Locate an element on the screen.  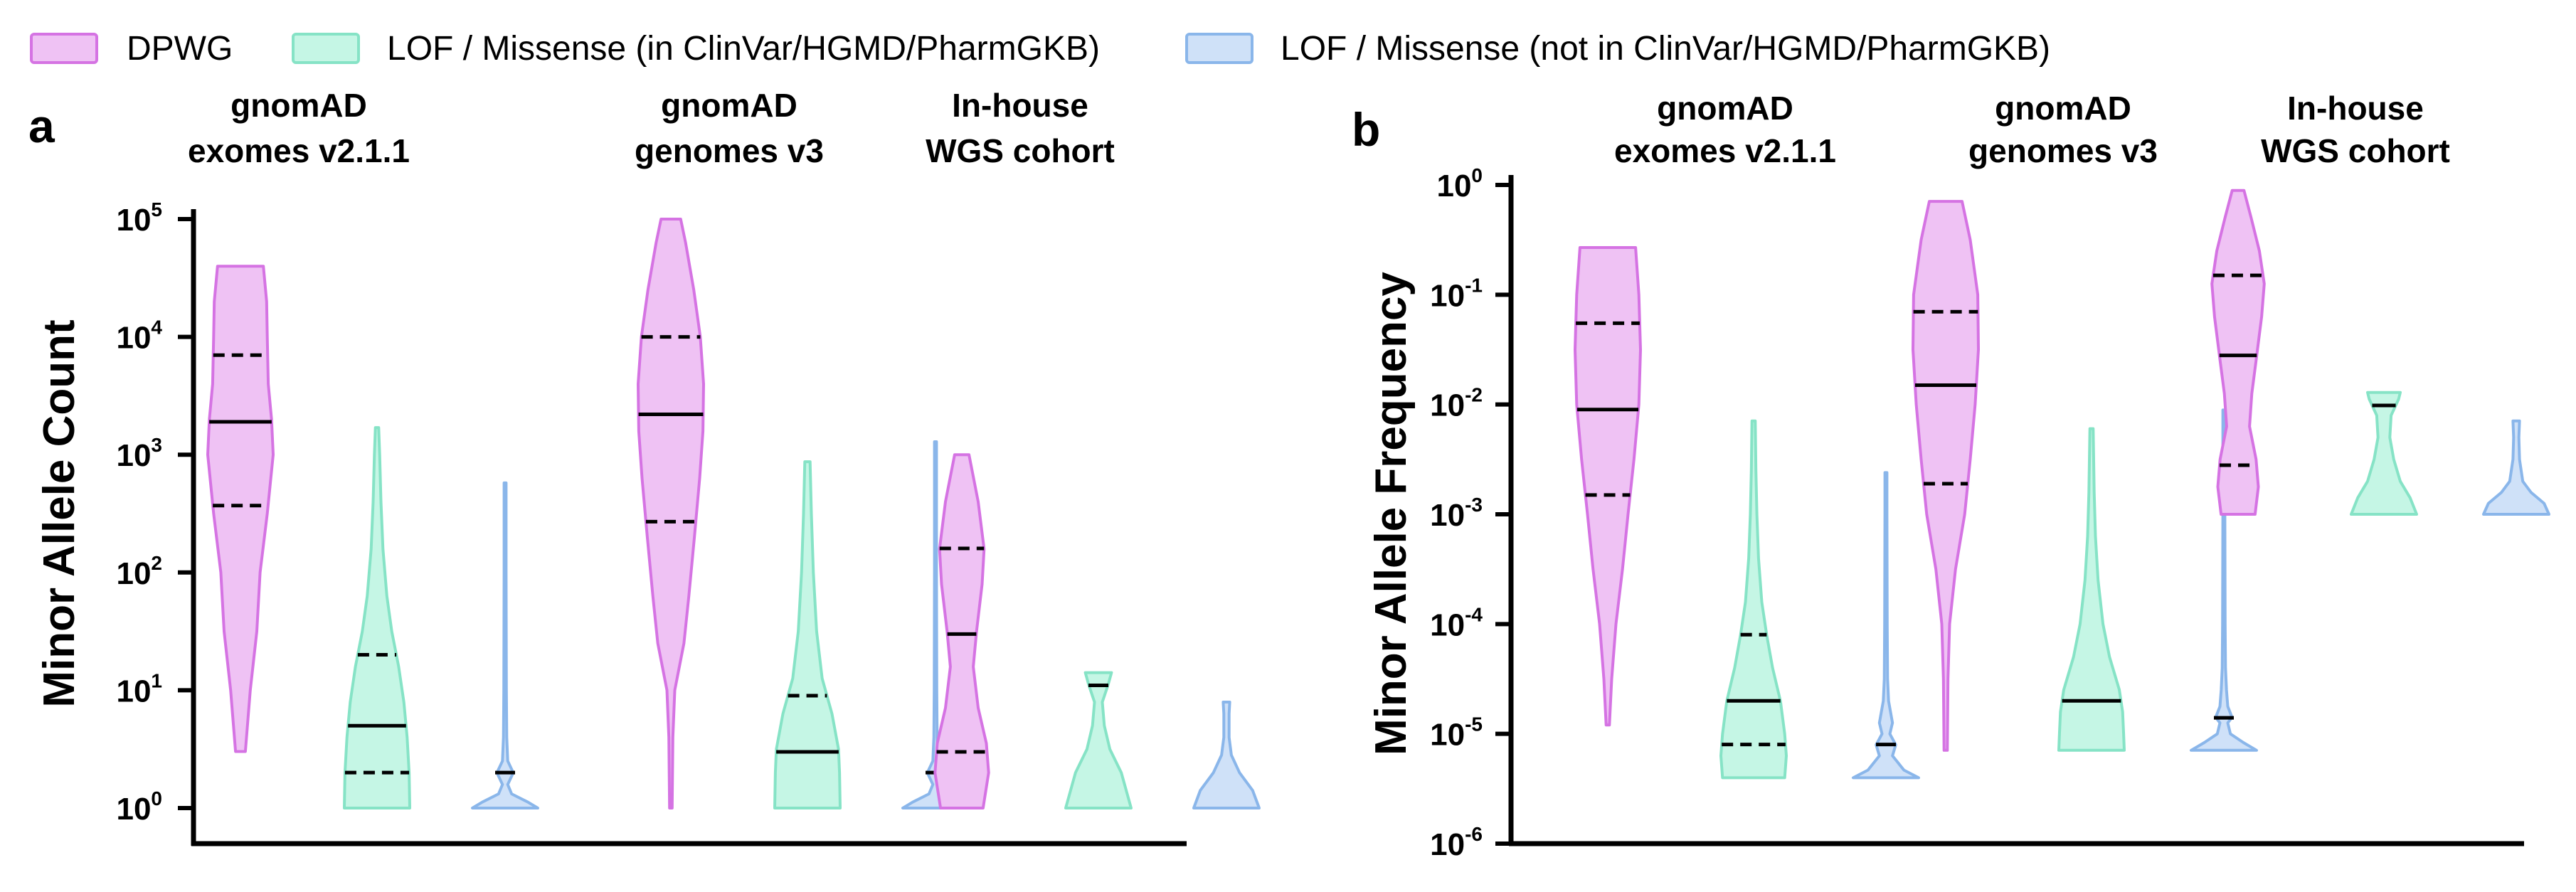
y-tick-label-b-1: 10⁻⁵ is located at coordinates (1456, 733).